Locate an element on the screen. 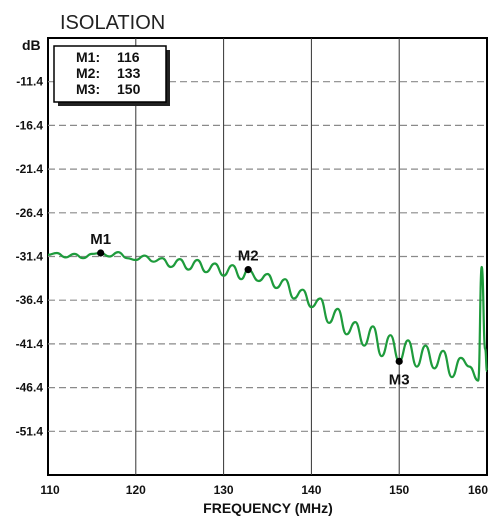 Image resolution: width=491 pixels, height=529 pixels. marker-label-m1: M1 is located at coordinates (100, 239).